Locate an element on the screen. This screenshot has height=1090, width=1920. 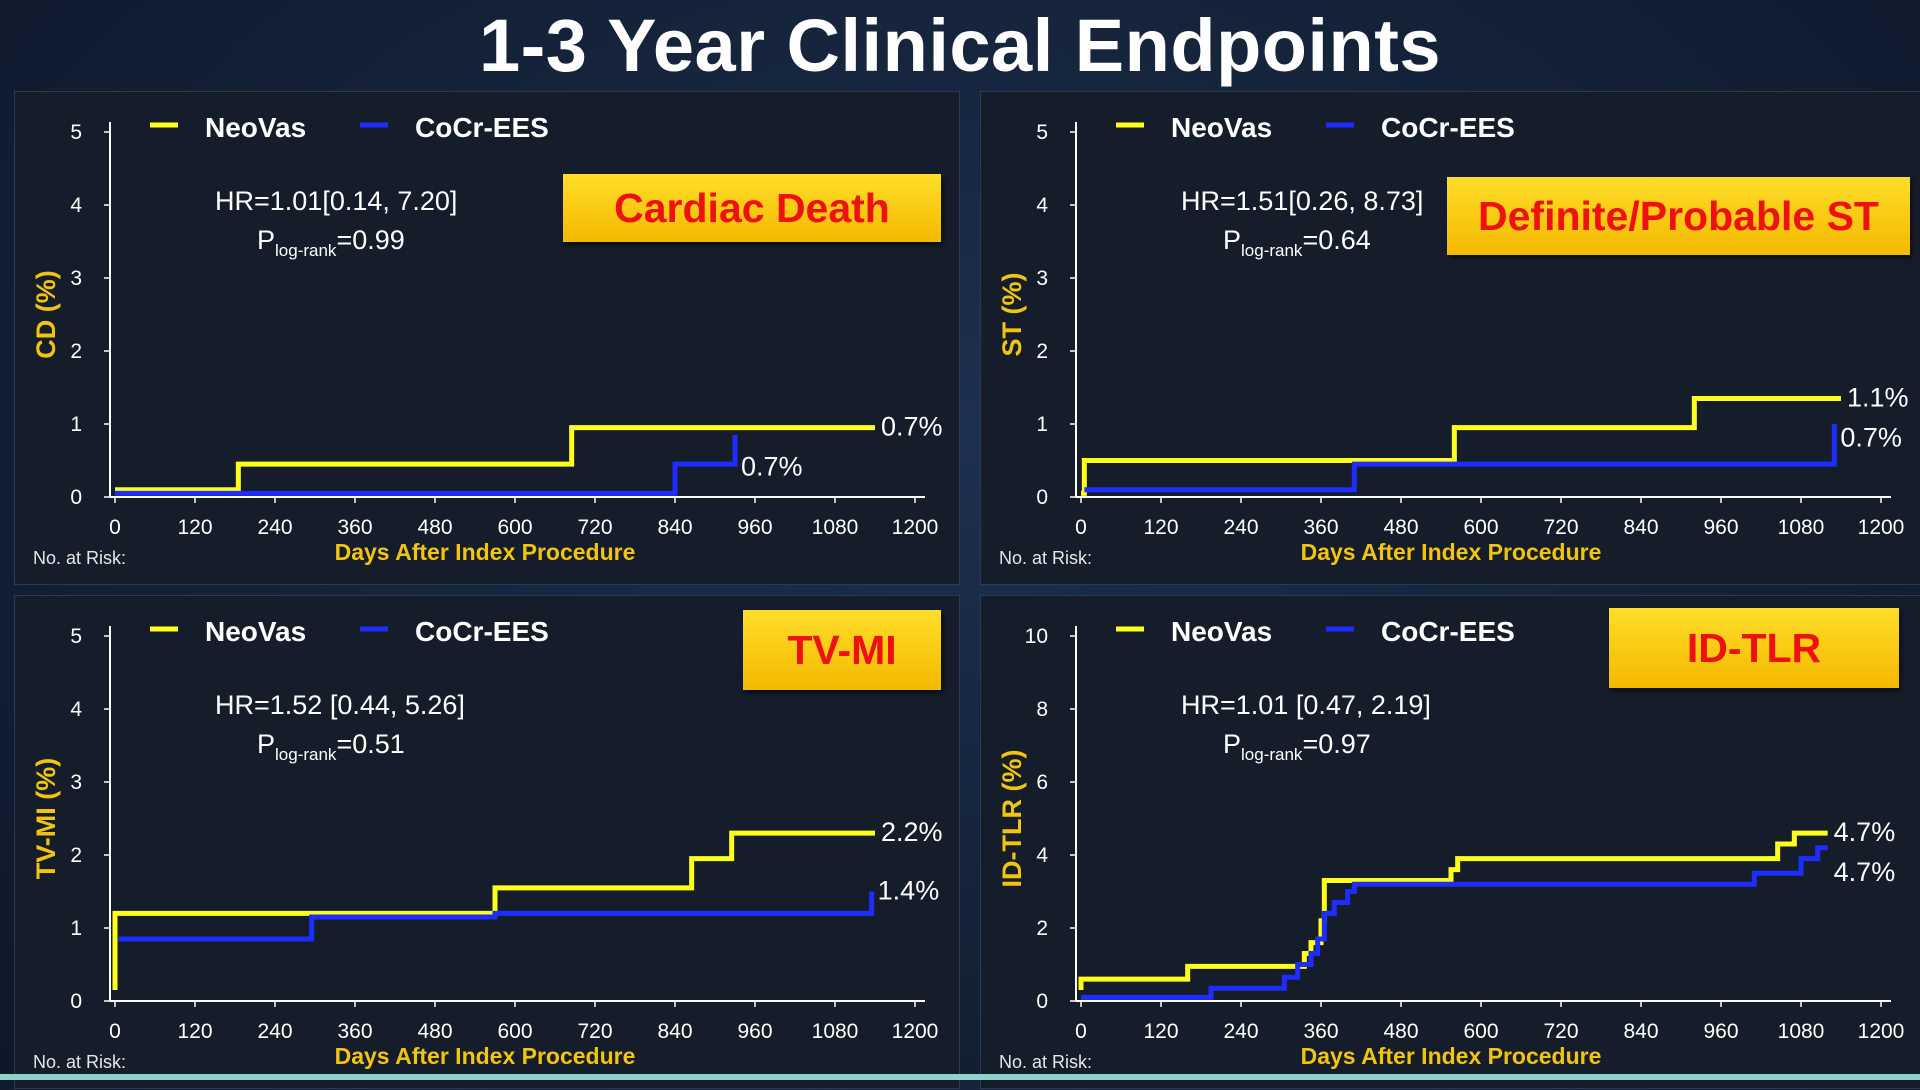
cardiac-death-badge: Cardiac Death is located at coordinates (752, 208).